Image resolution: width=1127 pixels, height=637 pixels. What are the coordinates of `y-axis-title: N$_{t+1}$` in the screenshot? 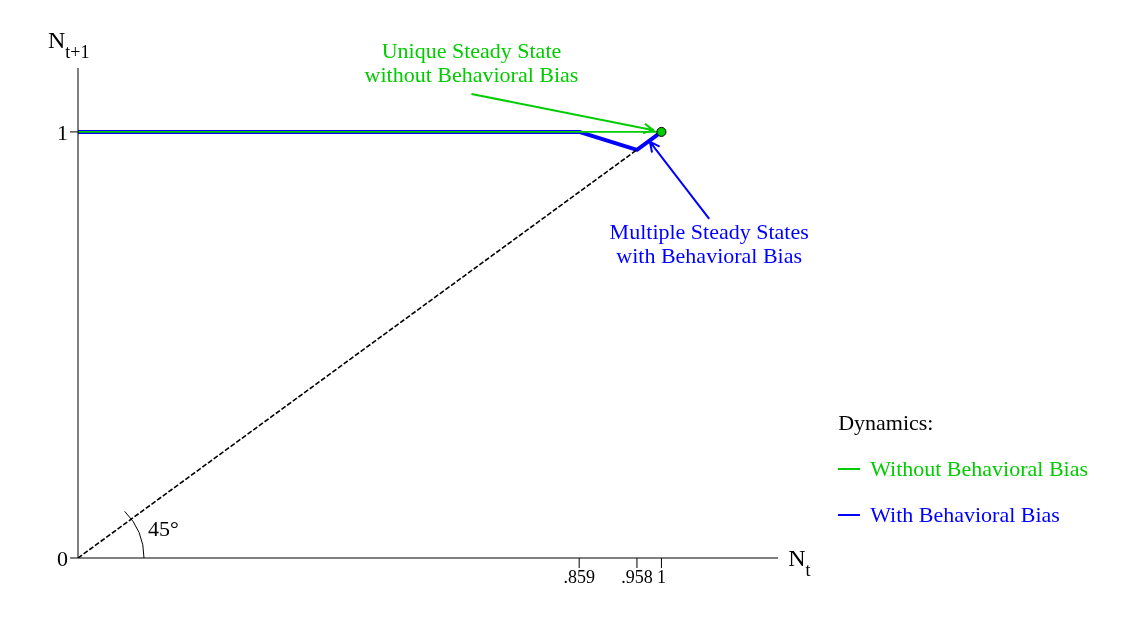 It's located at (69, 44).